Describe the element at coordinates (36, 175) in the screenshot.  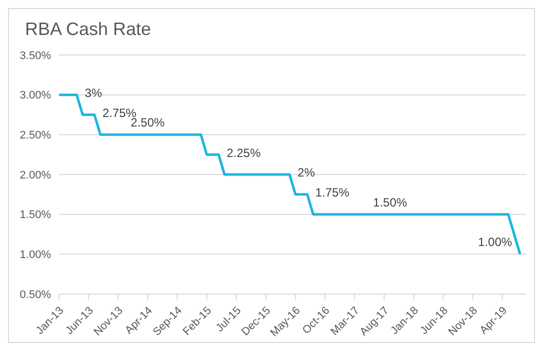
I see `y-tick-label: 2.00%` at that location.